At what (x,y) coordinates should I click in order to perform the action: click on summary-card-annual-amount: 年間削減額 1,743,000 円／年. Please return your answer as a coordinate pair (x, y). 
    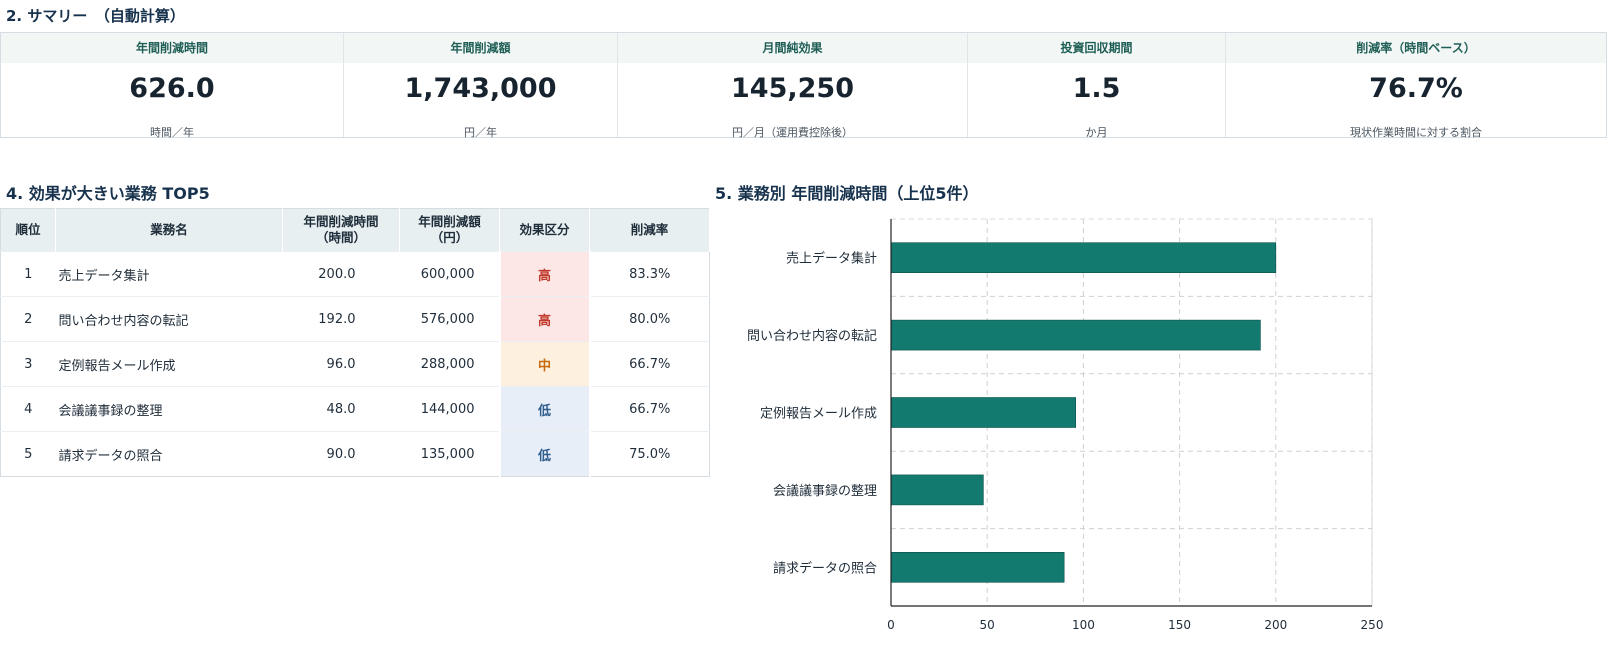
    Looking at the image, I should click on (481, 86).